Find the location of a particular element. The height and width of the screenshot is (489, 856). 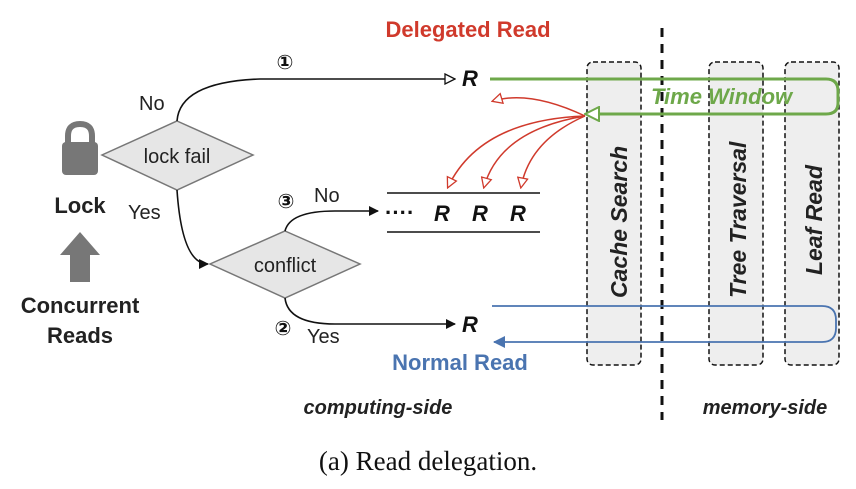

yes-path-to-normal is located at coordinates (370, 313).